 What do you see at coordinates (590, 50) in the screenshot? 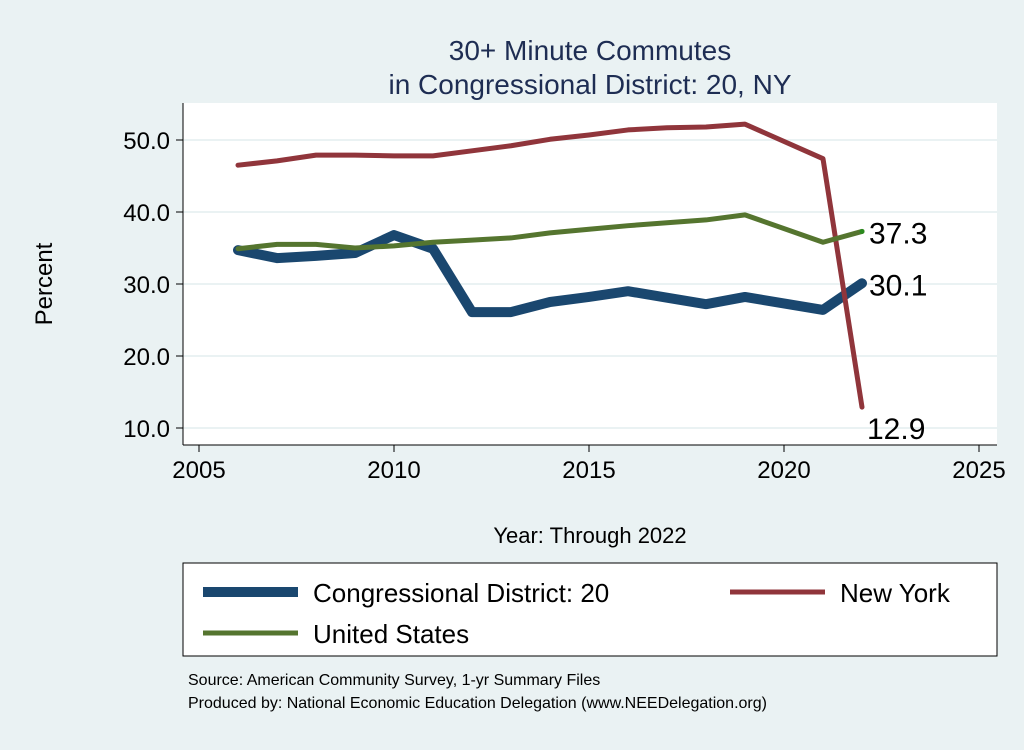
I see `chart-title-line1: 30+ Minute Commutes` at bounding box center [590, 50].